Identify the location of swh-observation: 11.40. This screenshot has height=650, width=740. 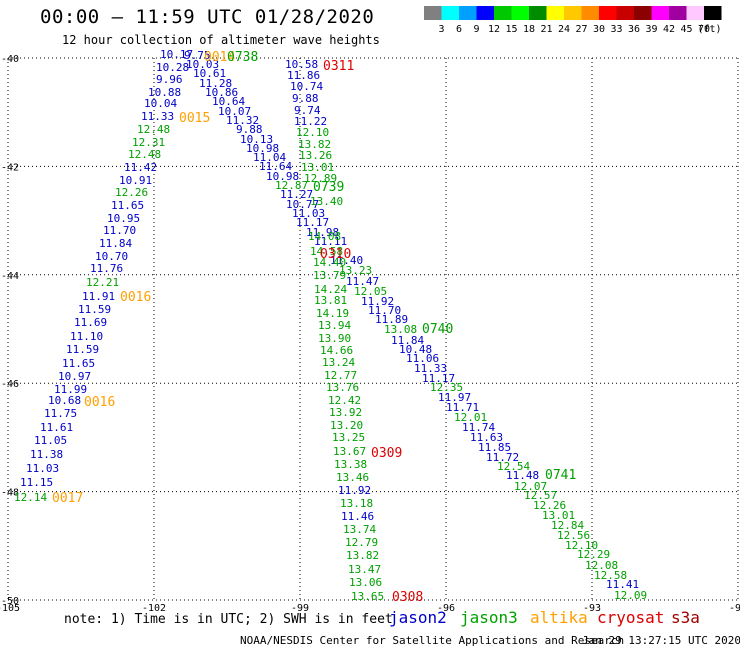
(346, 260).